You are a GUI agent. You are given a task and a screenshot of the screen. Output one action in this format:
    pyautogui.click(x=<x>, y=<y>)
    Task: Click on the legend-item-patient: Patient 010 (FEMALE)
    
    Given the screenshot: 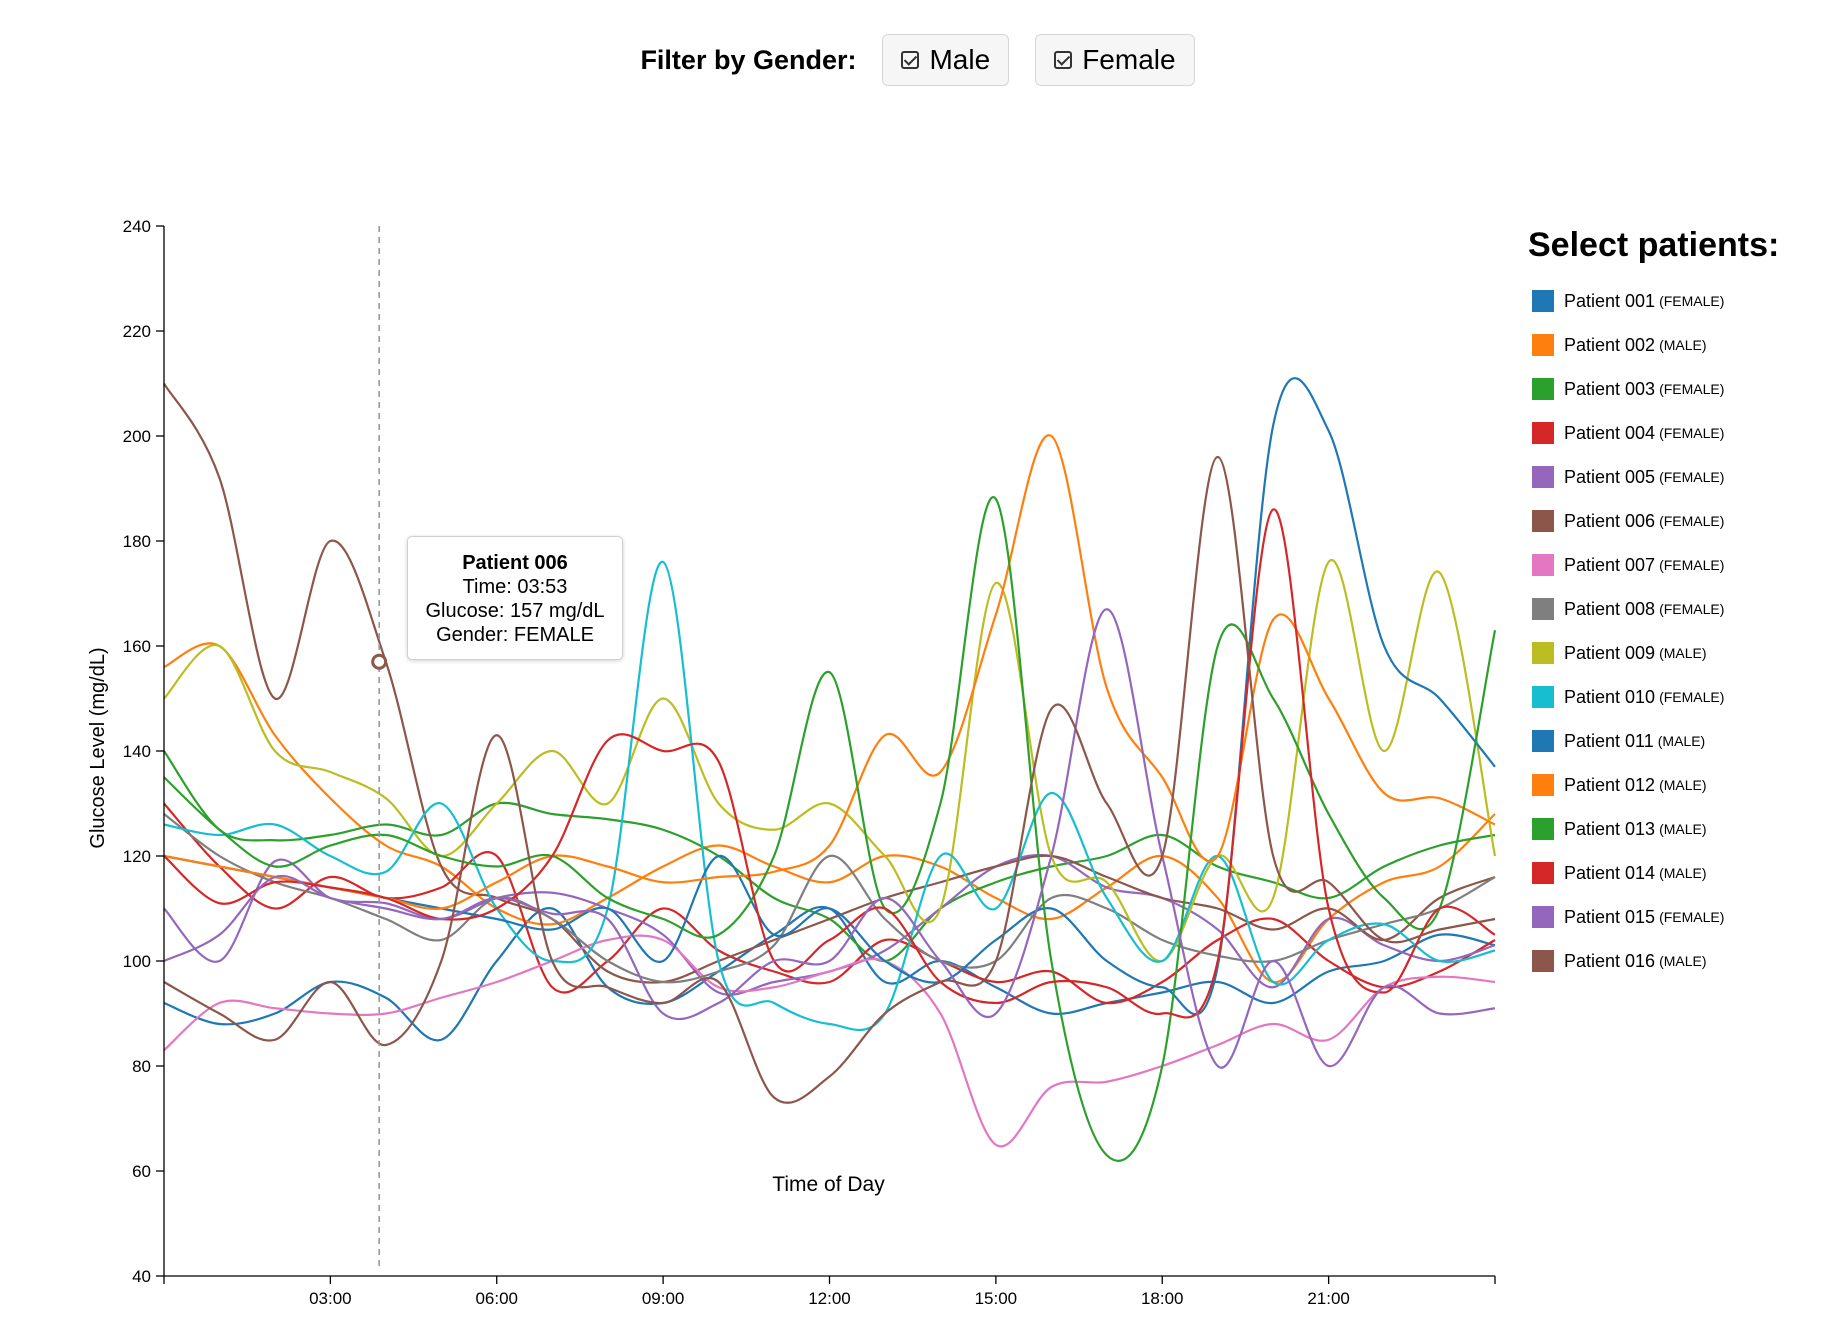 What is the action you would take?
    pyautogui.click(x=1678, y=697)
    